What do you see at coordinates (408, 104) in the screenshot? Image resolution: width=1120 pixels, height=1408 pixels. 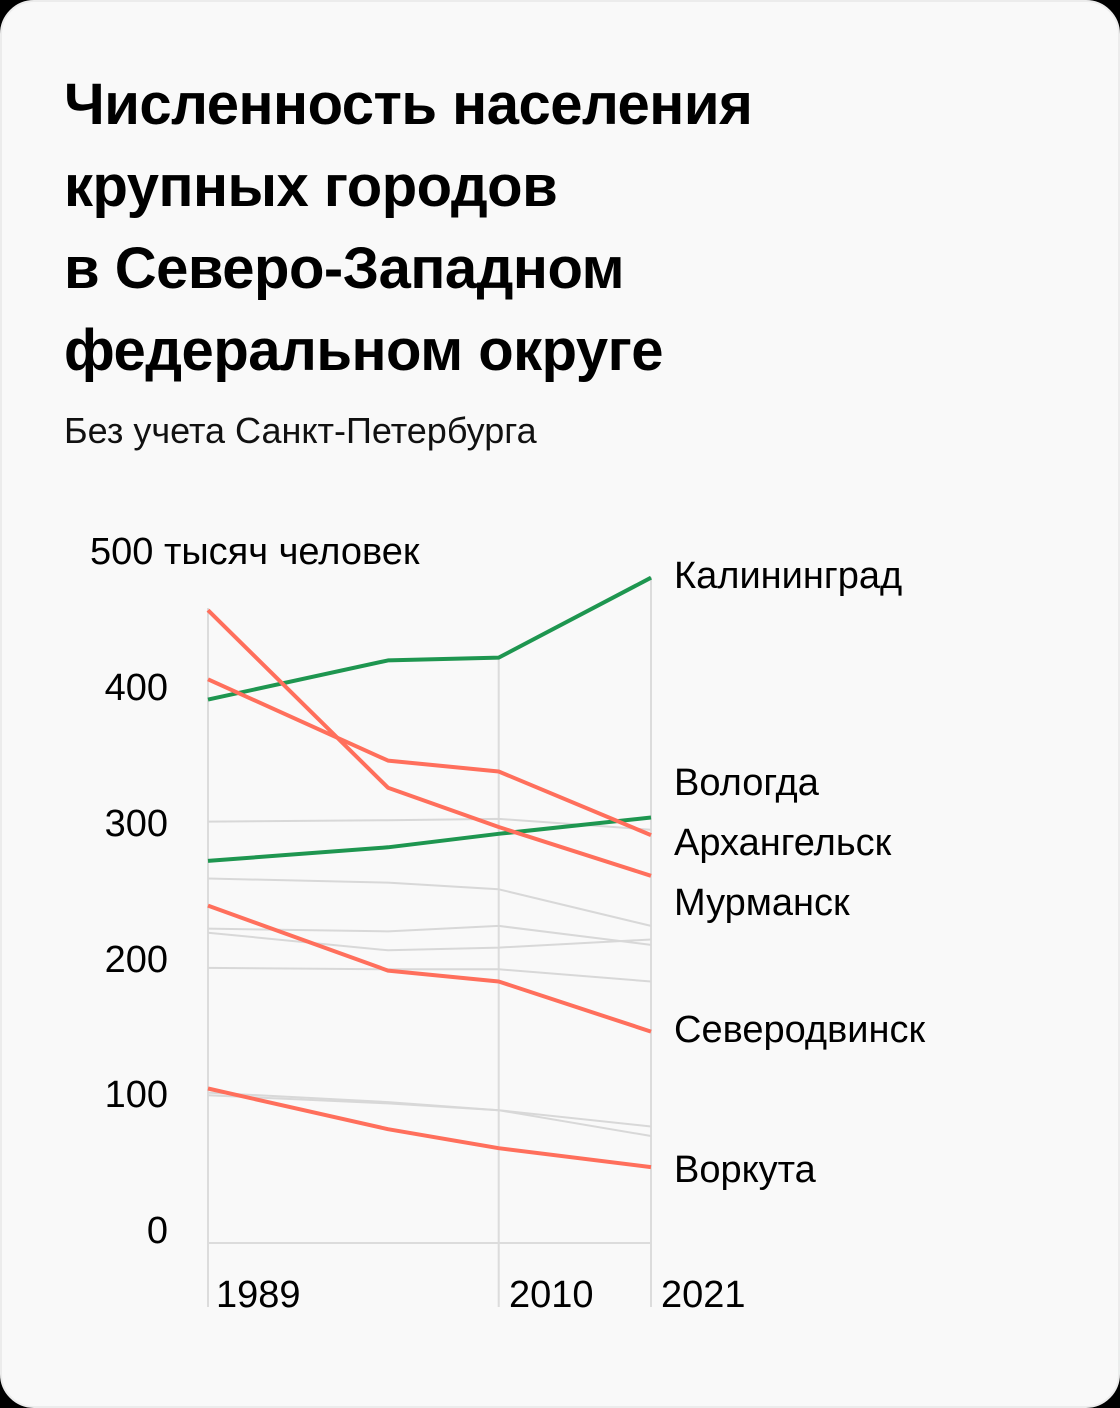 I see `title-line-1: Численность населения` at bounding box center [408, 104].